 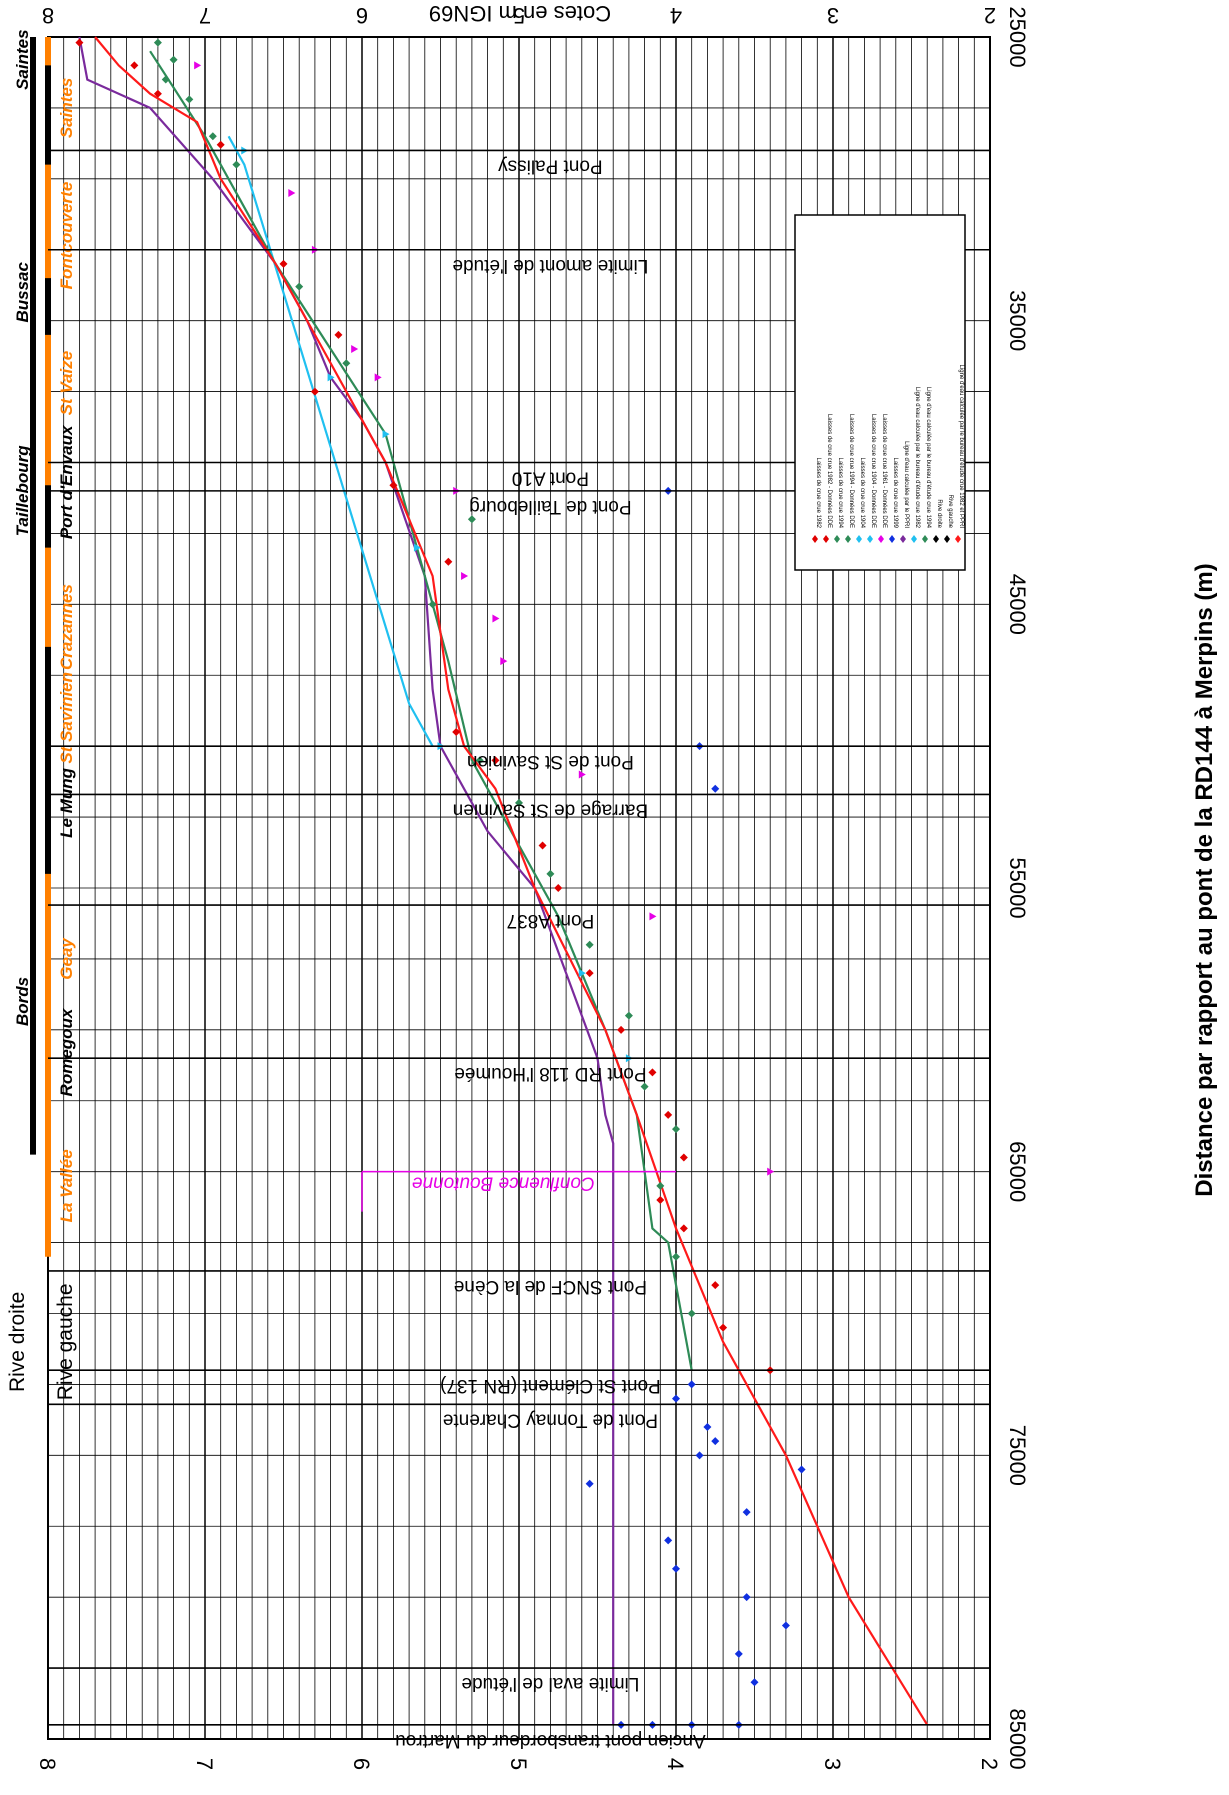 I want to click on legend-entry: Rive droite, so click(x=939, y=513).